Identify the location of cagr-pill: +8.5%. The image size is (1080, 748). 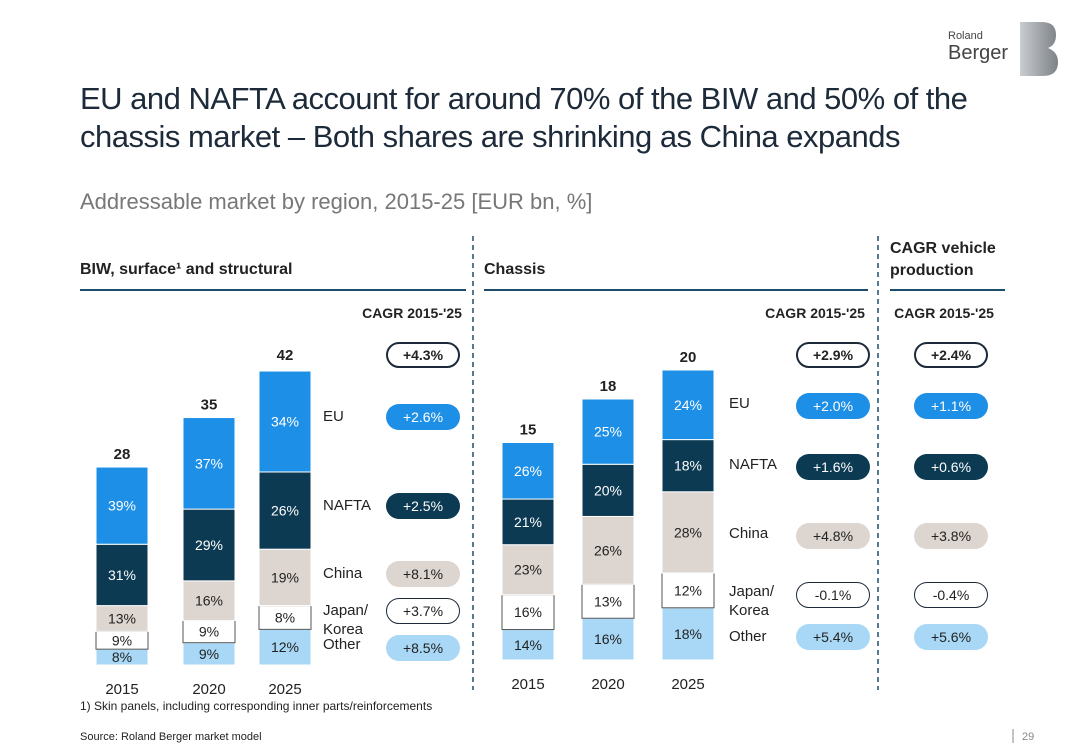
(423, 648).